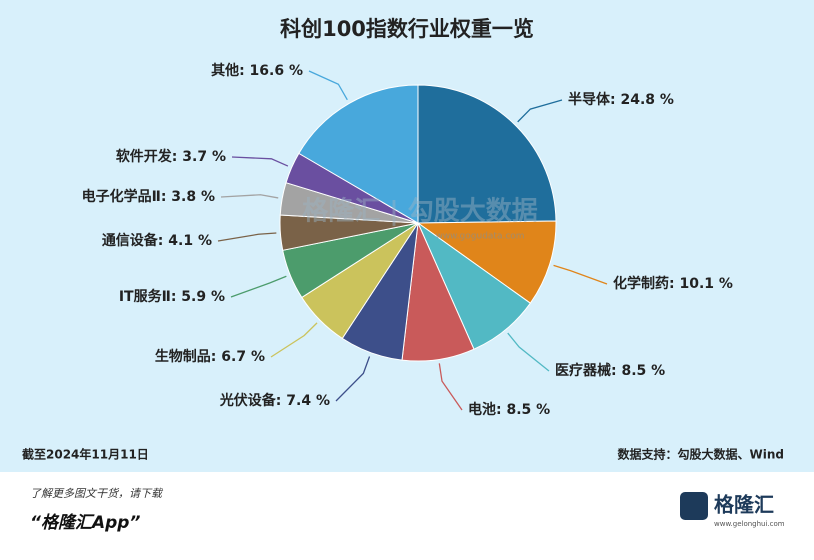  I want to click on date-note: 截至2024年11月11日, so click(85, 454).